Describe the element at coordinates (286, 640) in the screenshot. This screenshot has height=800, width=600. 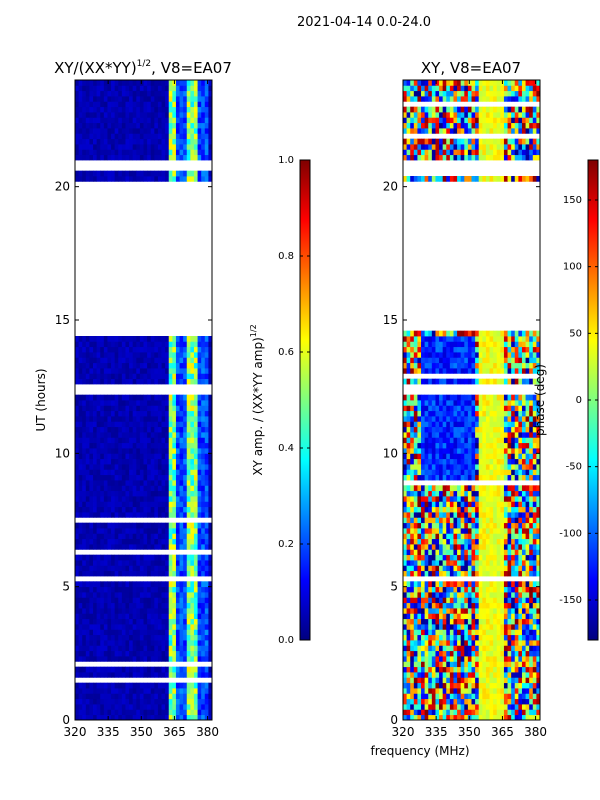
I see `colorbar-tick-label: 0.0` at that location.